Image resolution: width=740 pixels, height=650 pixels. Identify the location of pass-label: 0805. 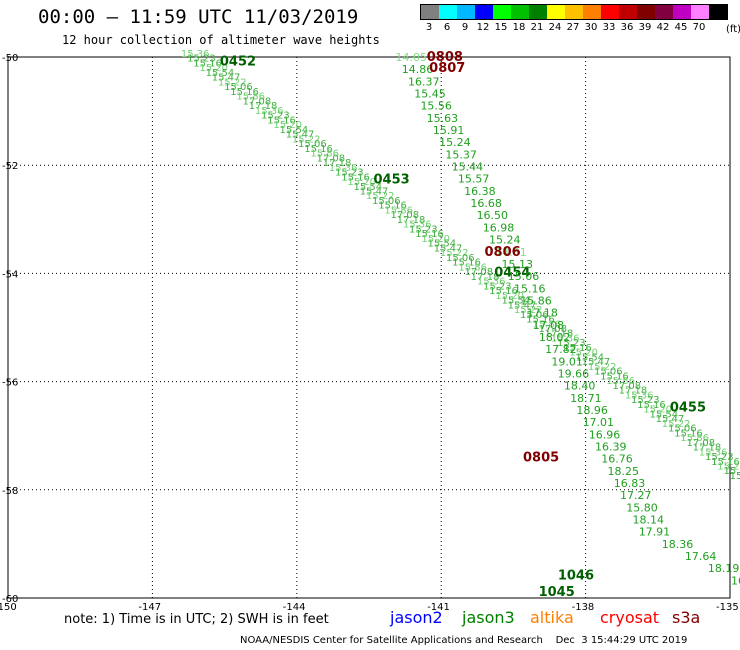
(541, 457).